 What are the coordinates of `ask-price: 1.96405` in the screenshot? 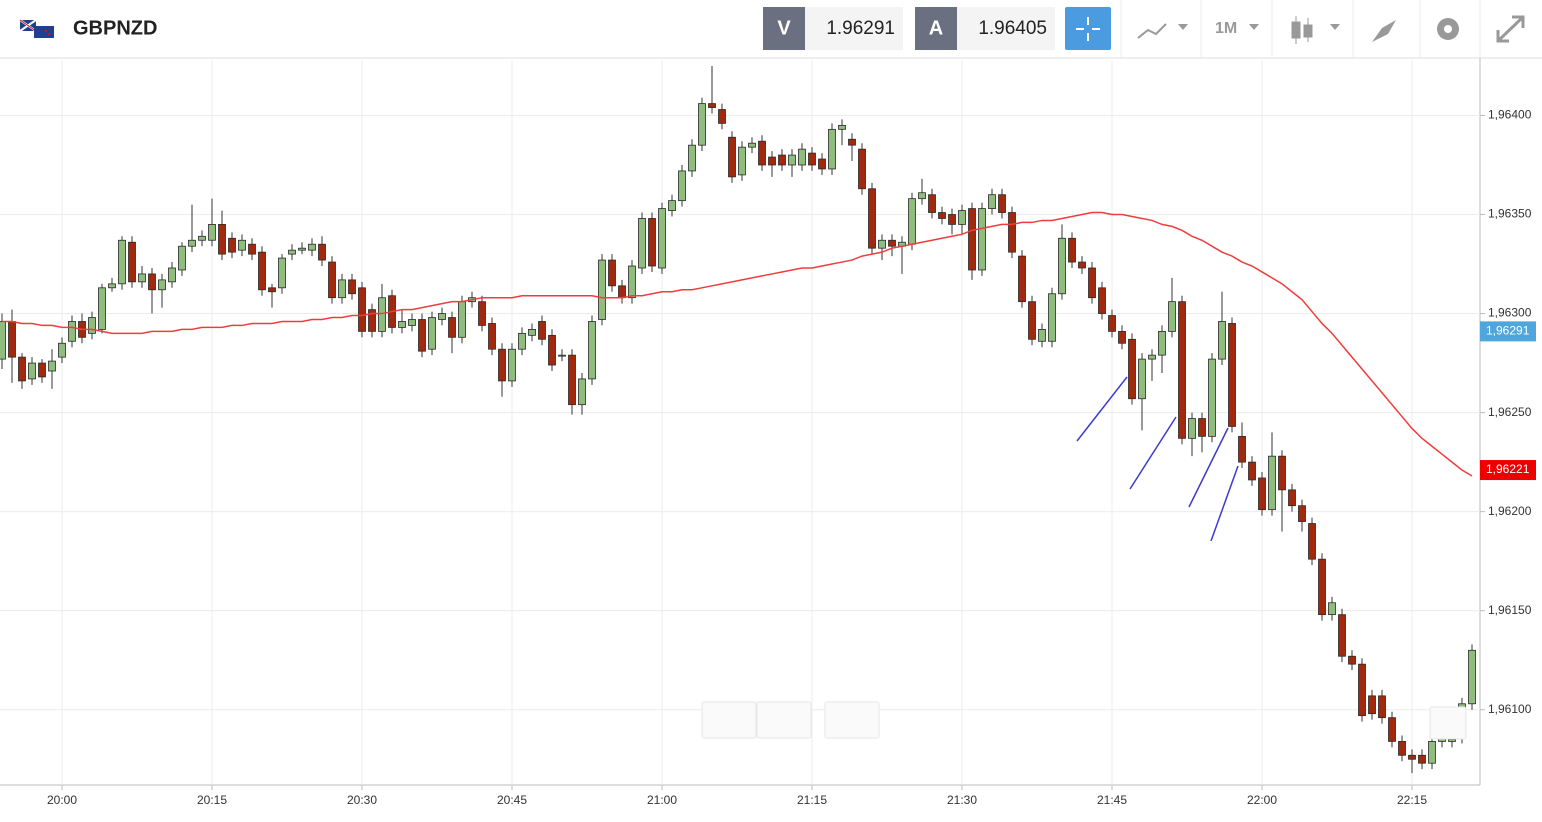 It's located at (1012, 28).